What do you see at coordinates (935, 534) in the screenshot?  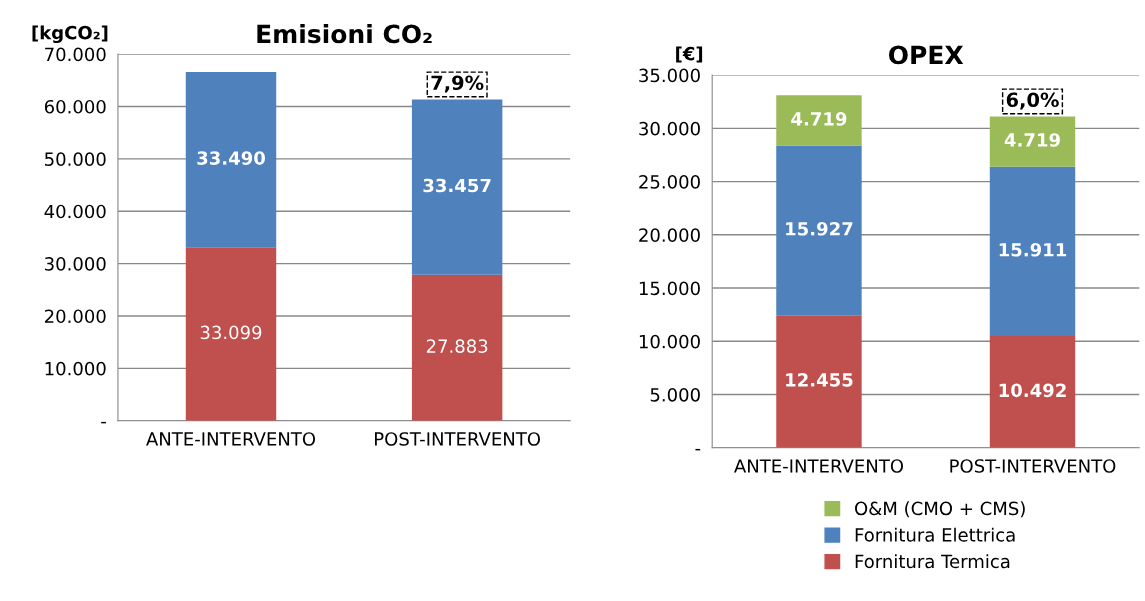 I see `legend-label: Fornitura Elettrica` at bounding box center [935, 534].